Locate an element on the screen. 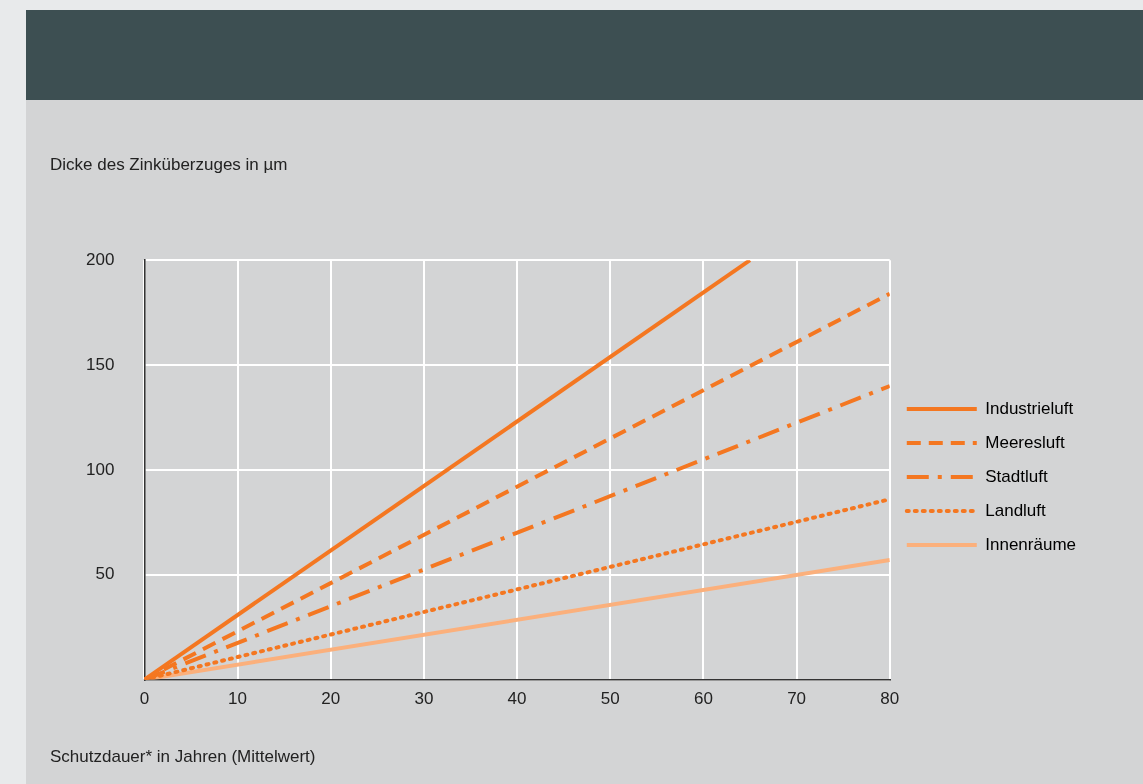  y-tick-label: 200 is located at coordinates (100, 259).